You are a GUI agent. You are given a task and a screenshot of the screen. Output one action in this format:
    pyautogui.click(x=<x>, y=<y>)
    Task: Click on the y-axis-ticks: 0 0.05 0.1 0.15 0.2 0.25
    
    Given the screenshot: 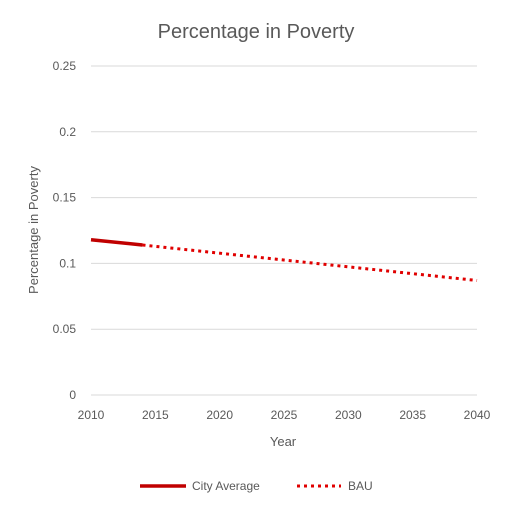 What is the action you would take?
    pyautogui.click(x=65, y=230)
    